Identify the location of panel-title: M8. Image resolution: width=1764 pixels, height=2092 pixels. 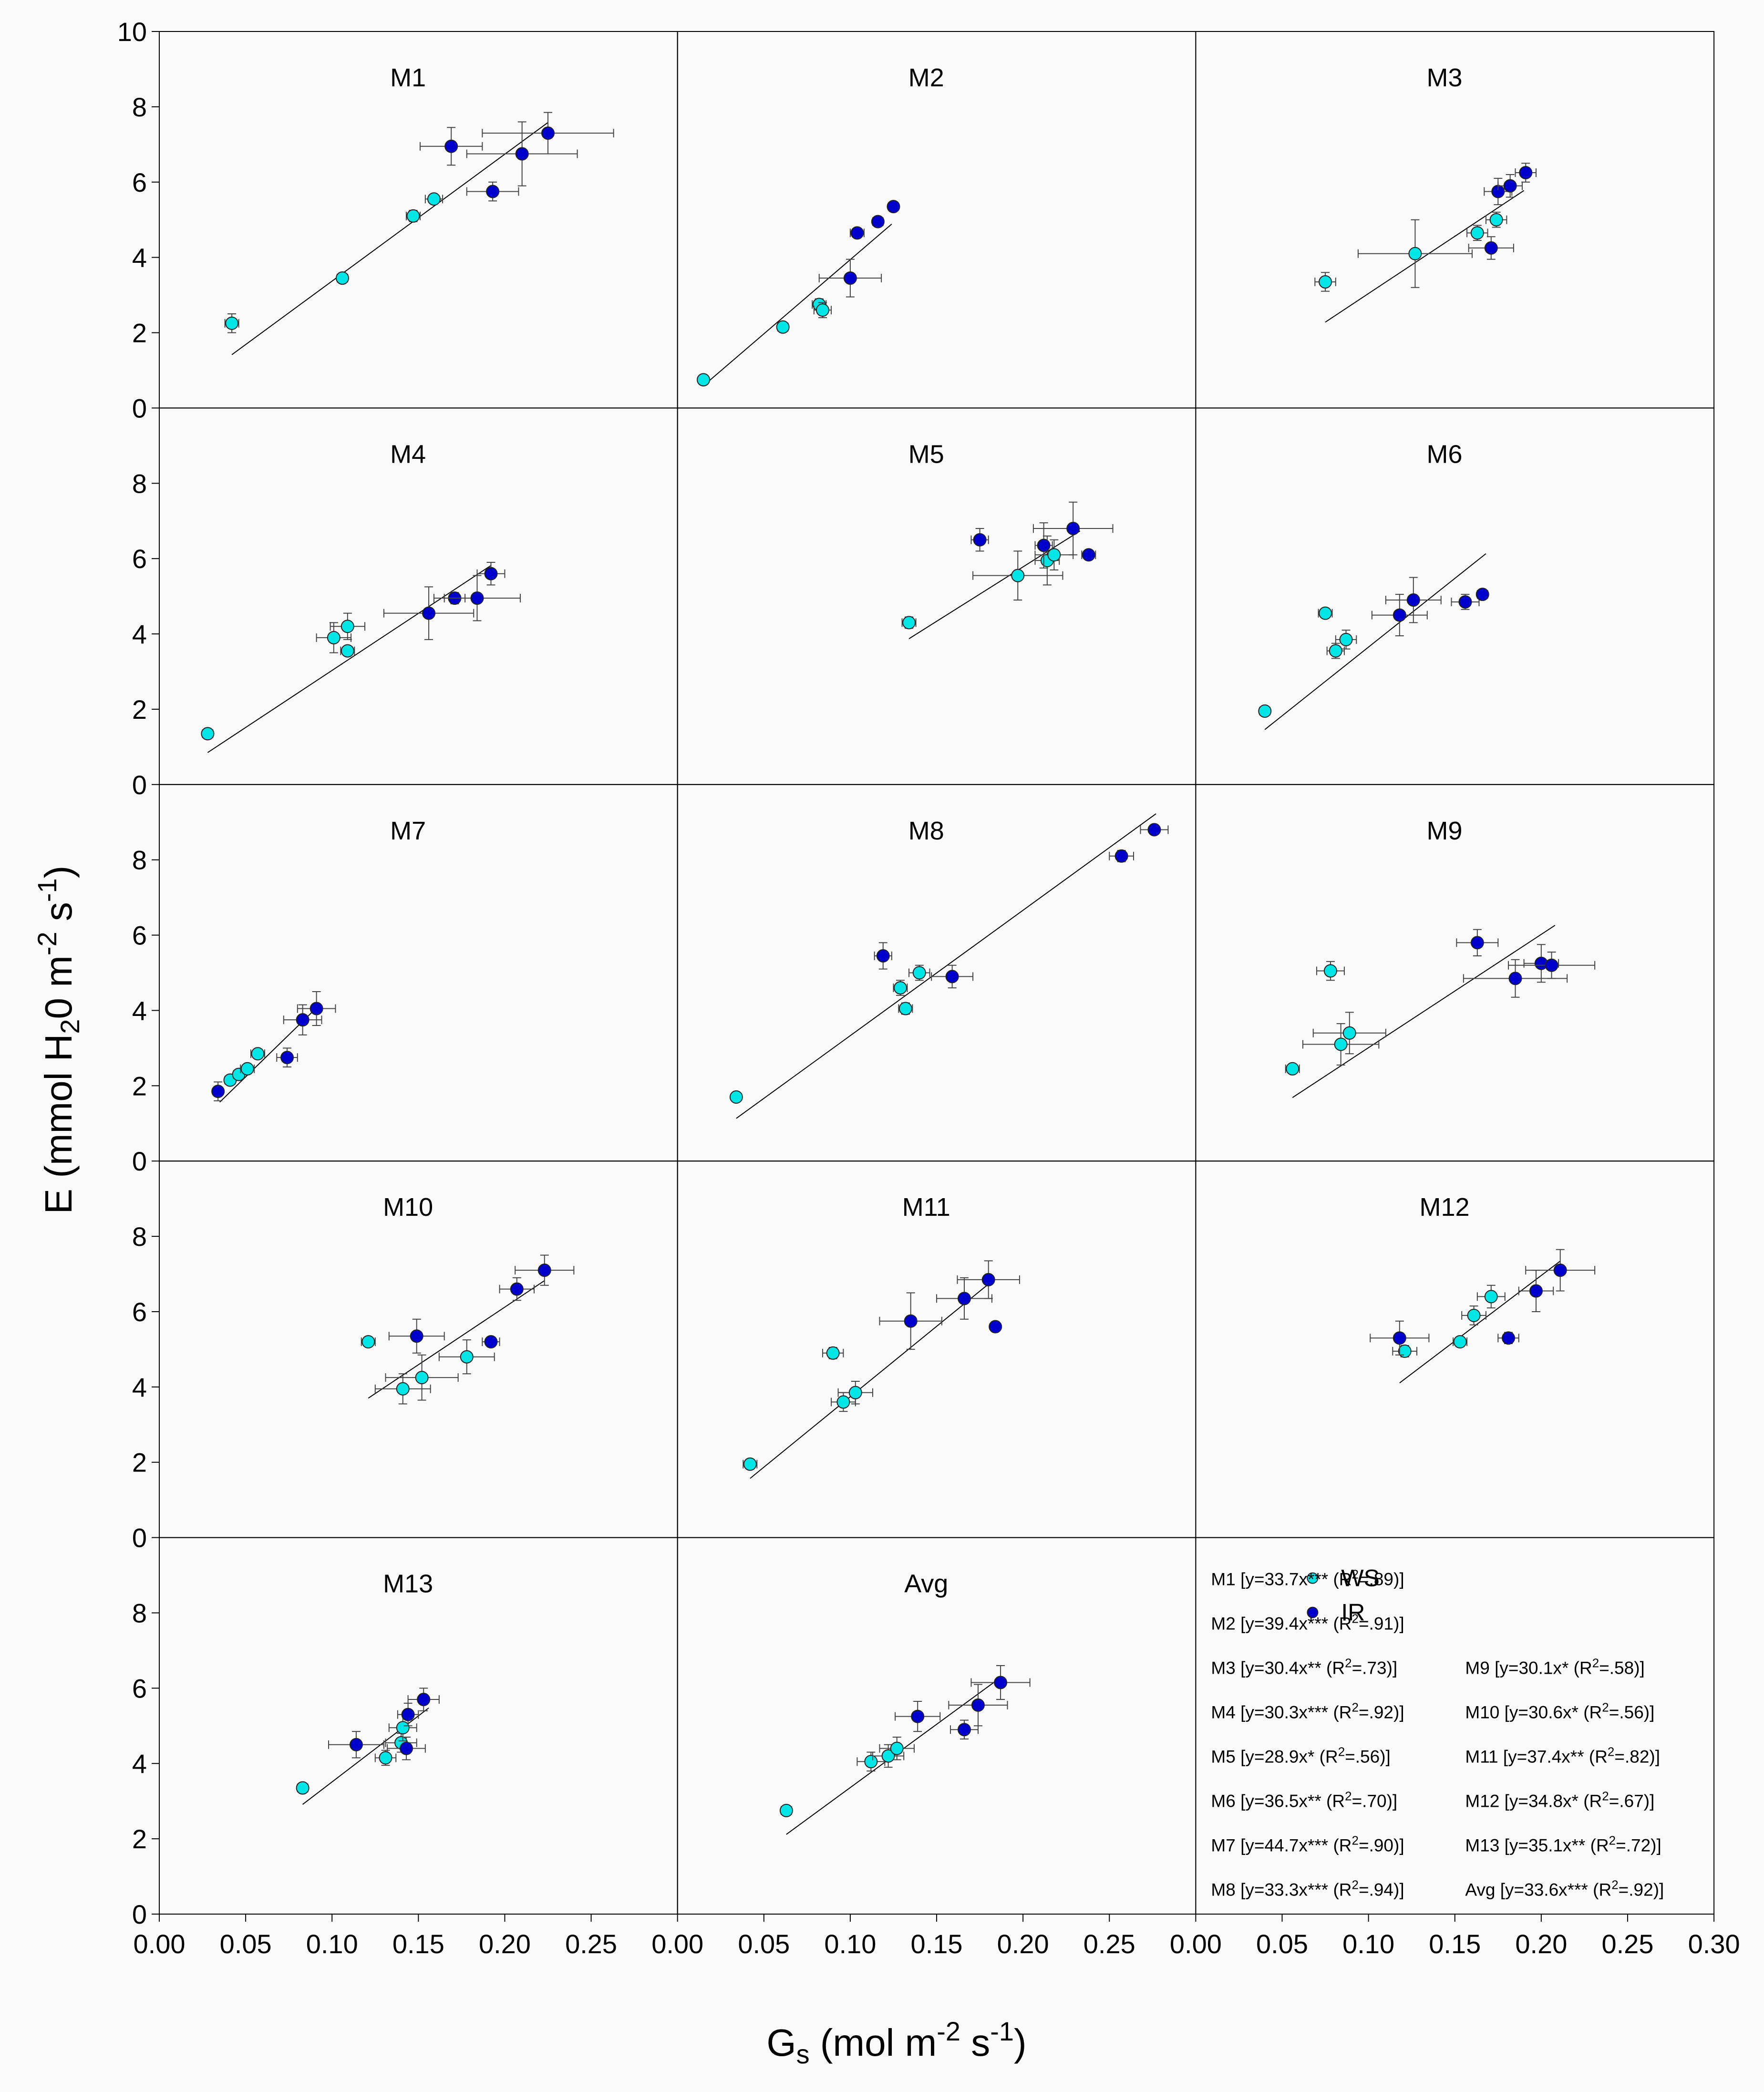
(926, 831).